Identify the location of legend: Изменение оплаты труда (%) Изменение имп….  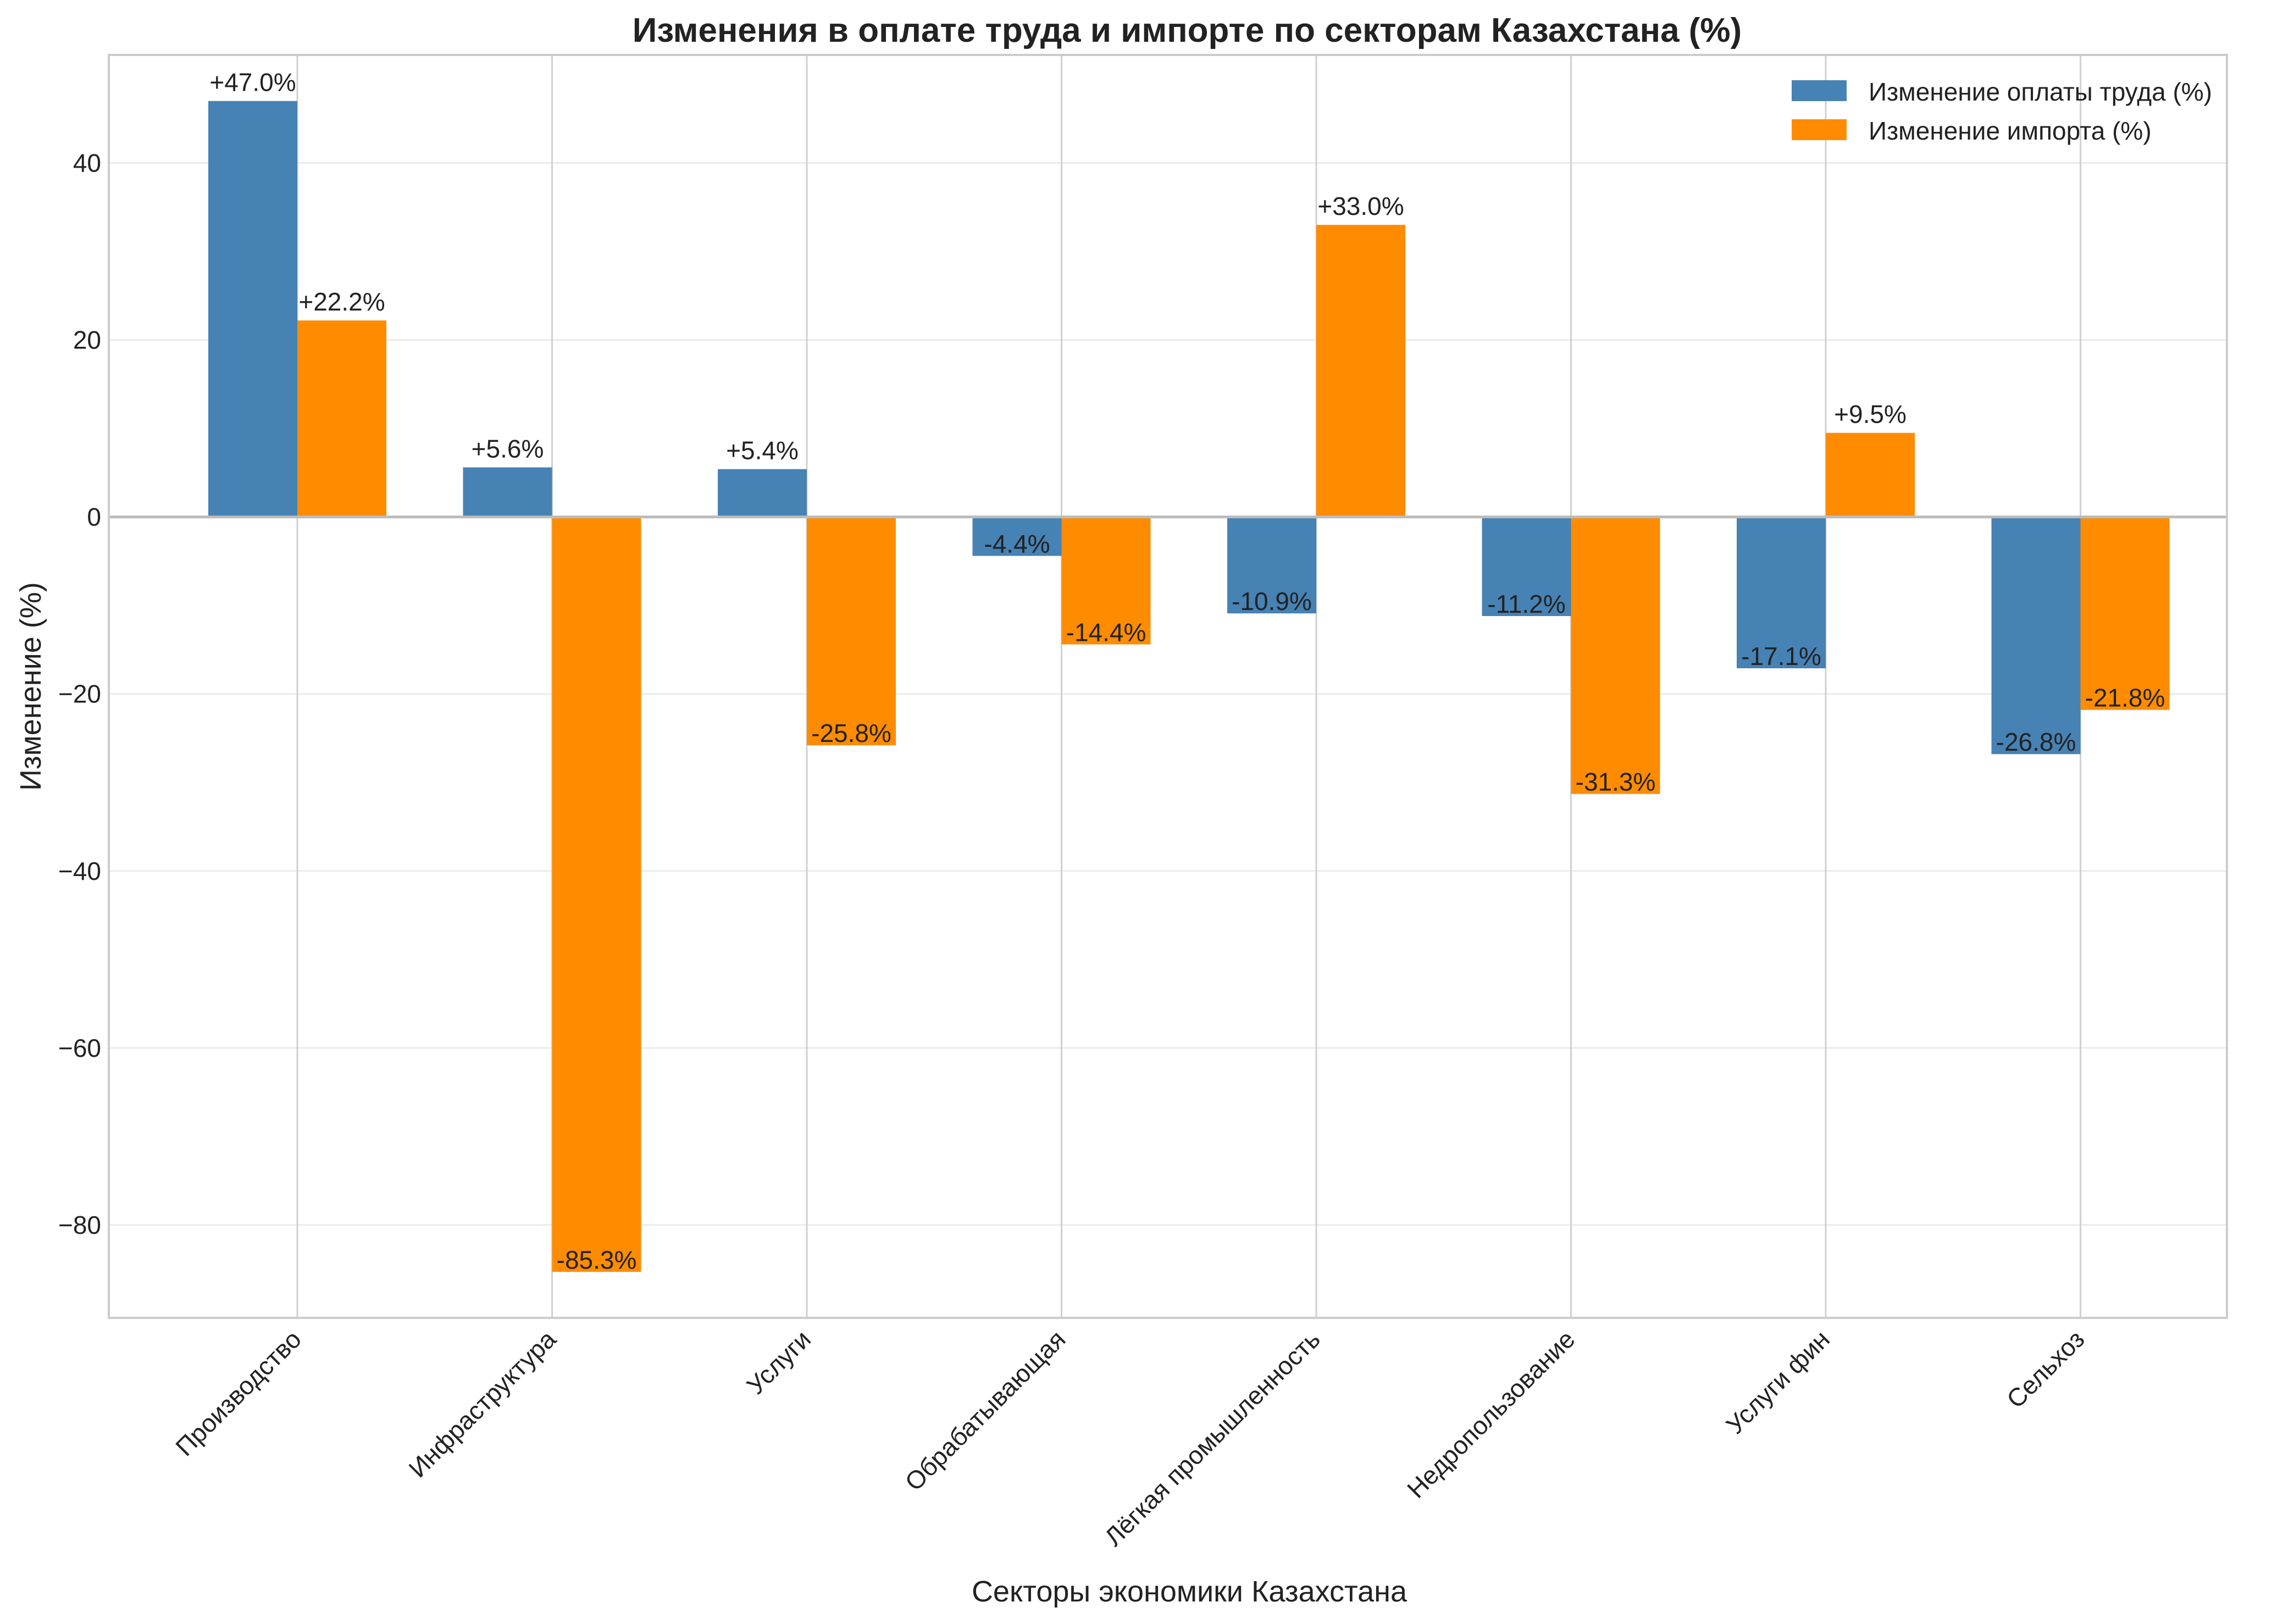
(2002, 111).